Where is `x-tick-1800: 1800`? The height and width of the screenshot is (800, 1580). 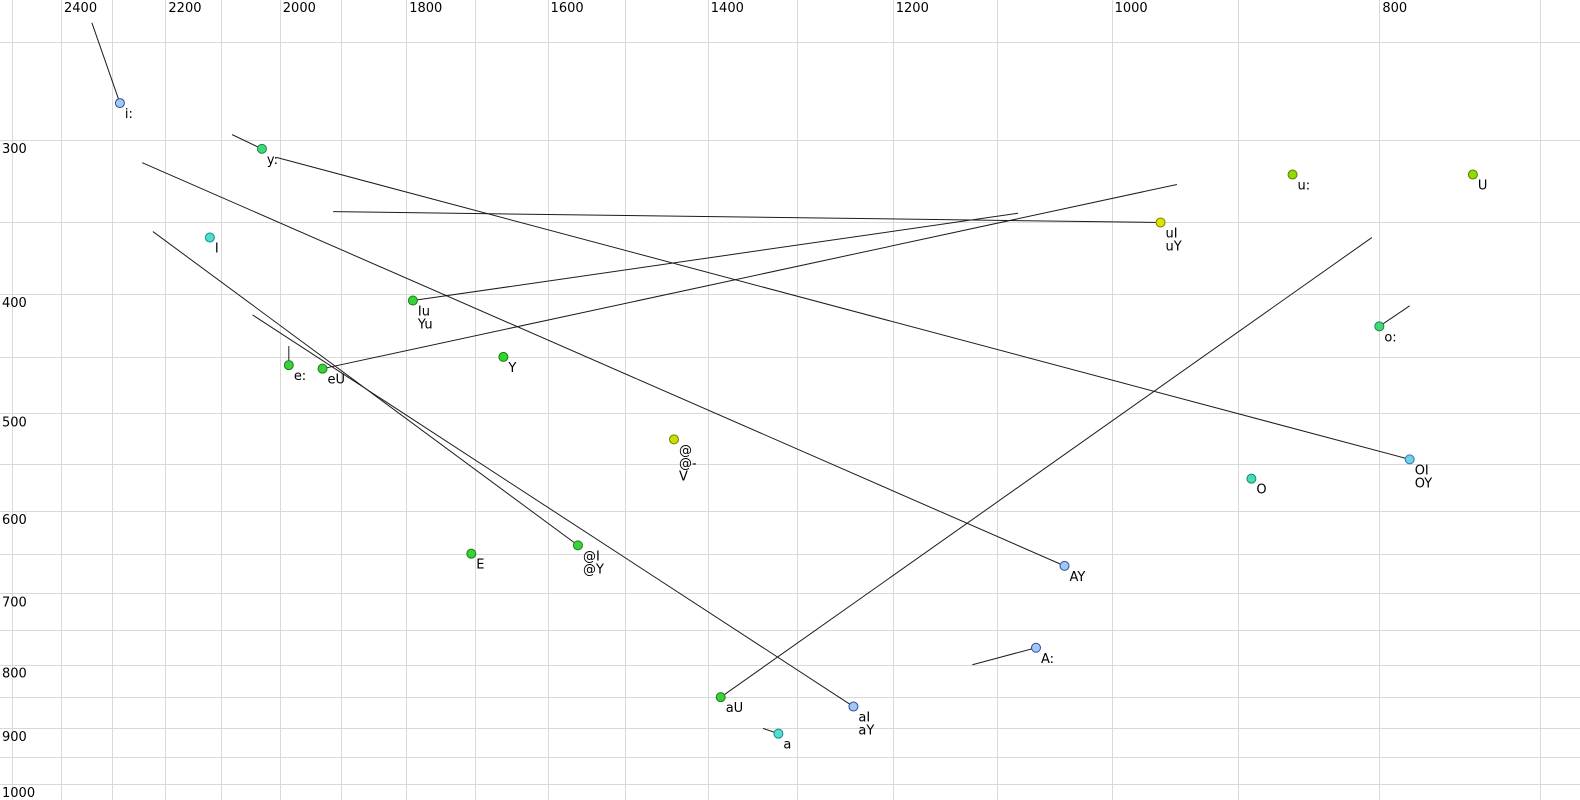 x-tick-1800: 1800 is located at coordinates (425, 8).